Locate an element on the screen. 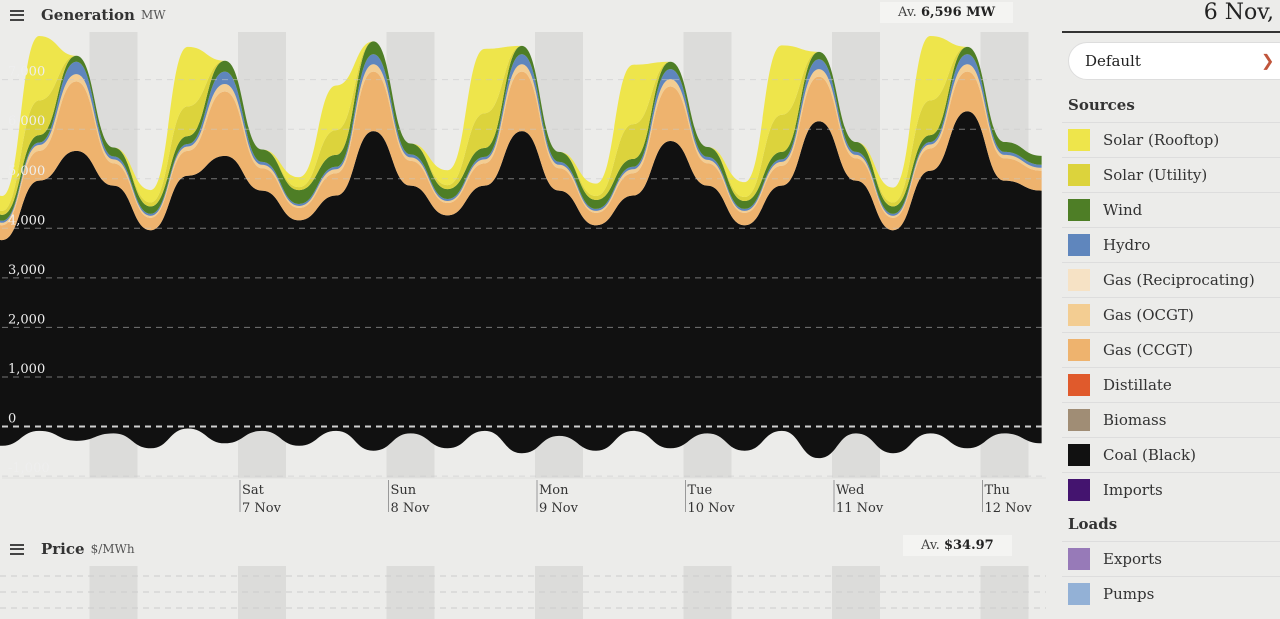 The height and width of the screenshot is (619, 1280). y-tick-label: -1,000 is located at coordinates (29, 468).